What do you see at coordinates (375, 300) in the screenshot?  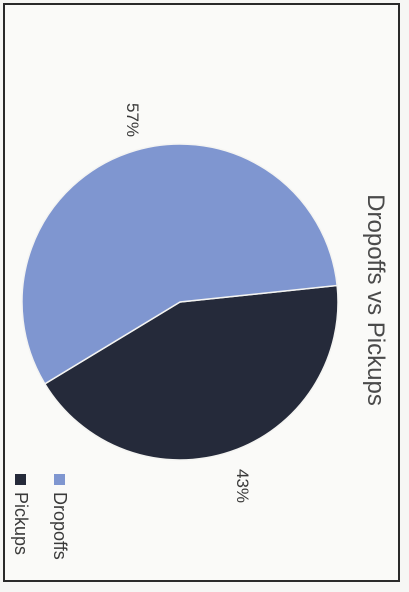 I see `chart-title: Dropoffs vs Pickups` at bounding box center [375, 300].